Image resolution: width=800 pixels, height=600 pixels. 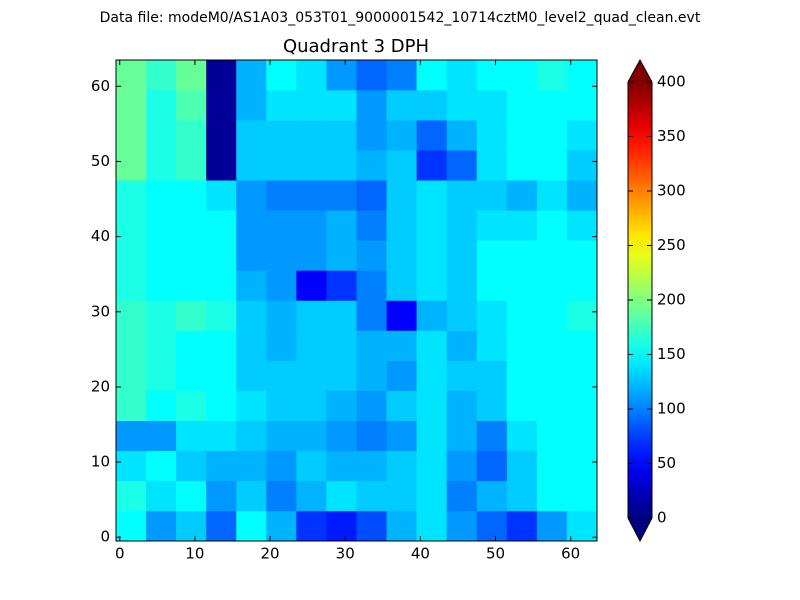 What do you see at coordinates (194, 554) in the screenshot?
I see `x-tick-label: 10` at bounding box center [194, 554].